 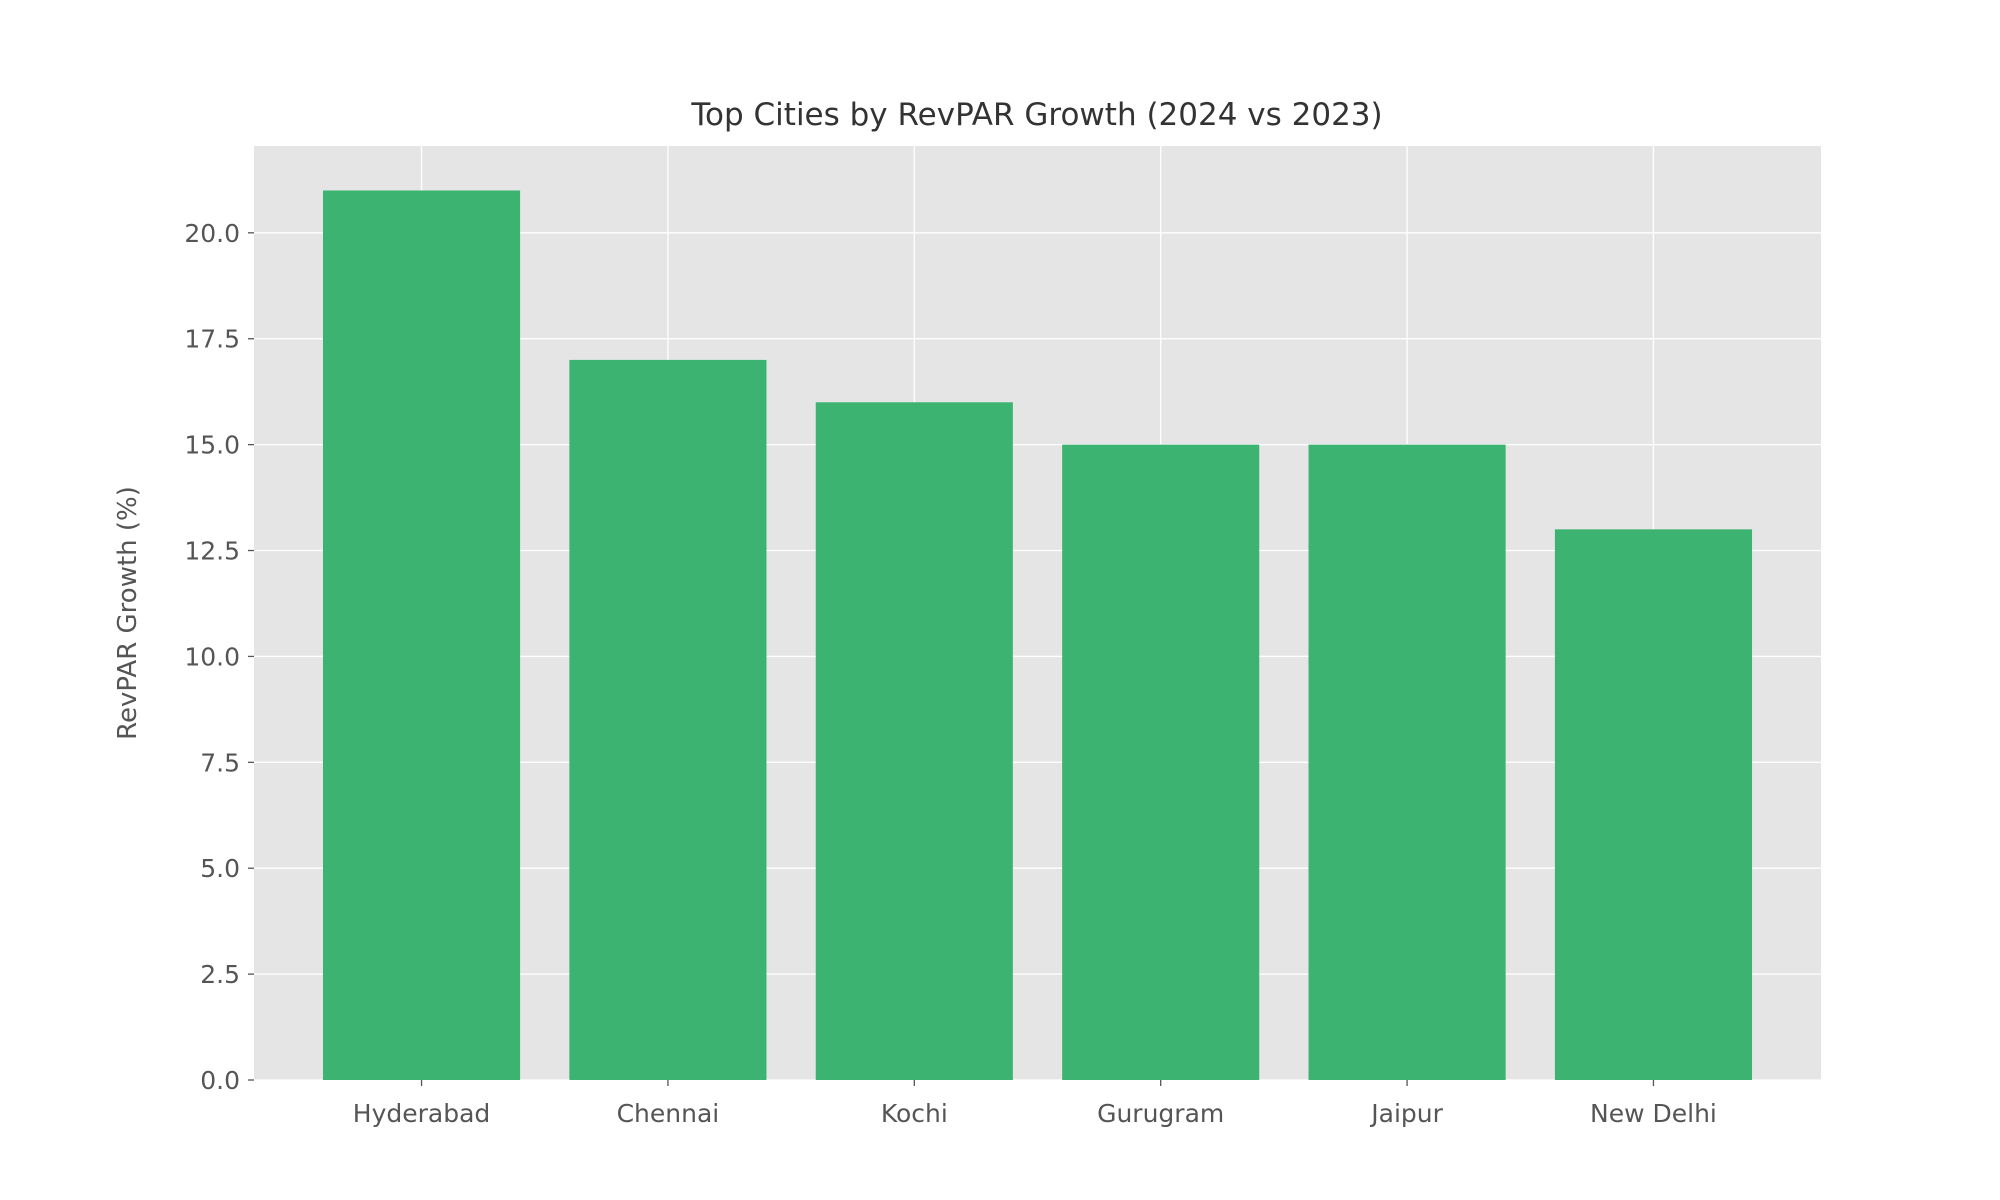 I want to click on x-tick-label: New Delhi, so click(x=1653, y=1113).